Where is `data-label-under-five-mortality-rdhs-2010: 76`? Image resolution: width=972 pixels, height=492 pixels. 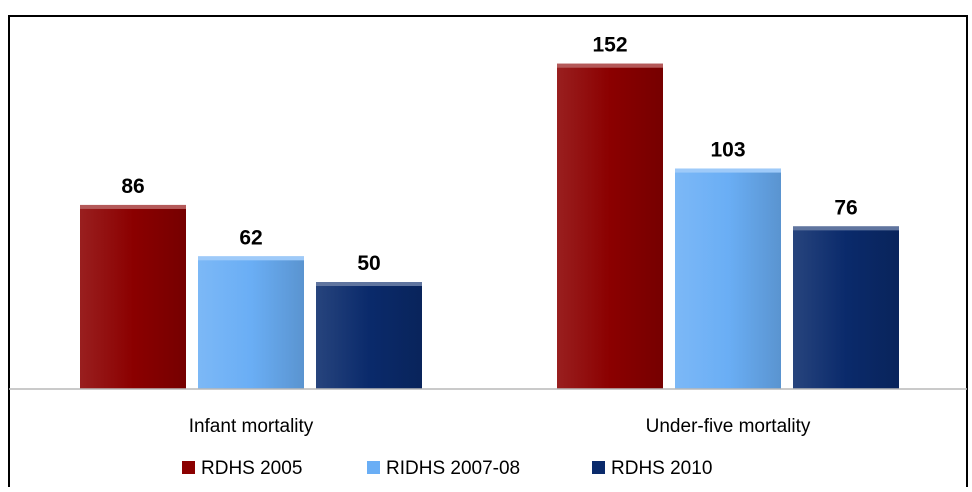
data-label-under-five-mortality-rdhs-2010: 76 is located at coordinates (845, 207).